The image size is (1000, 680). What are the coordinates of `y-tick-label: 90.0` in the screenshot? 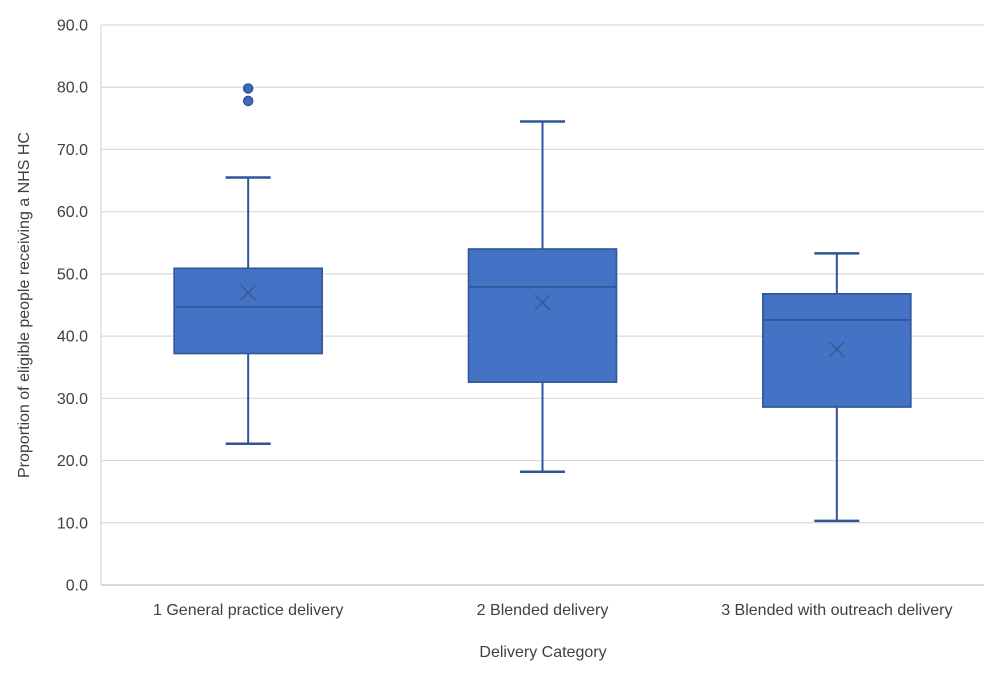 It's located at (72, 26).